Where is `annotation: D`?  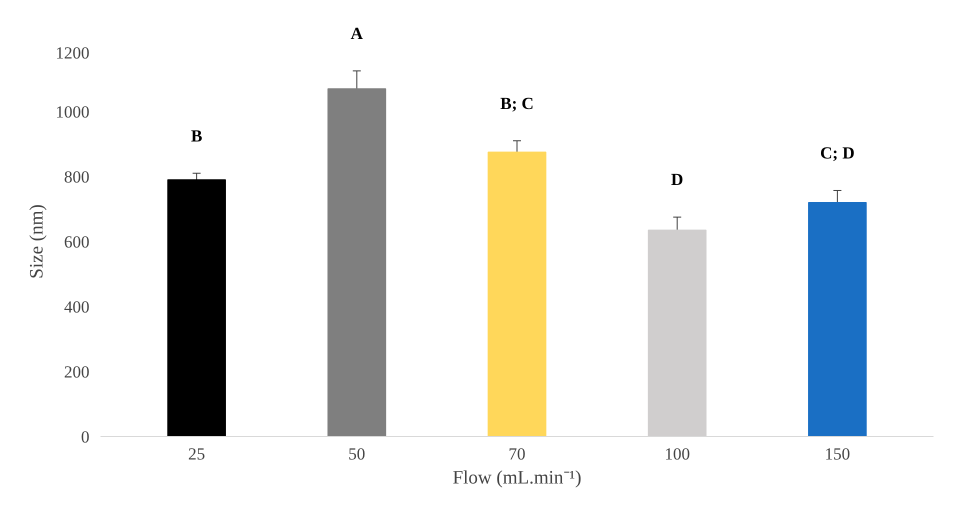
annotation: D is located at coordinates (677, 180).